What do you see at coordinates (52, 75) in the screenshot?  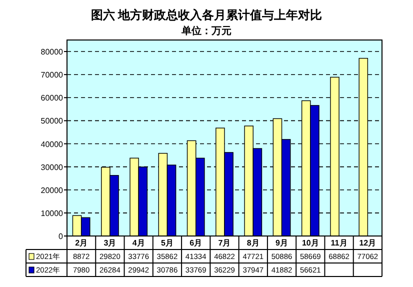 I see `y-tick-label: 70000` at bounding box center [52, 75].